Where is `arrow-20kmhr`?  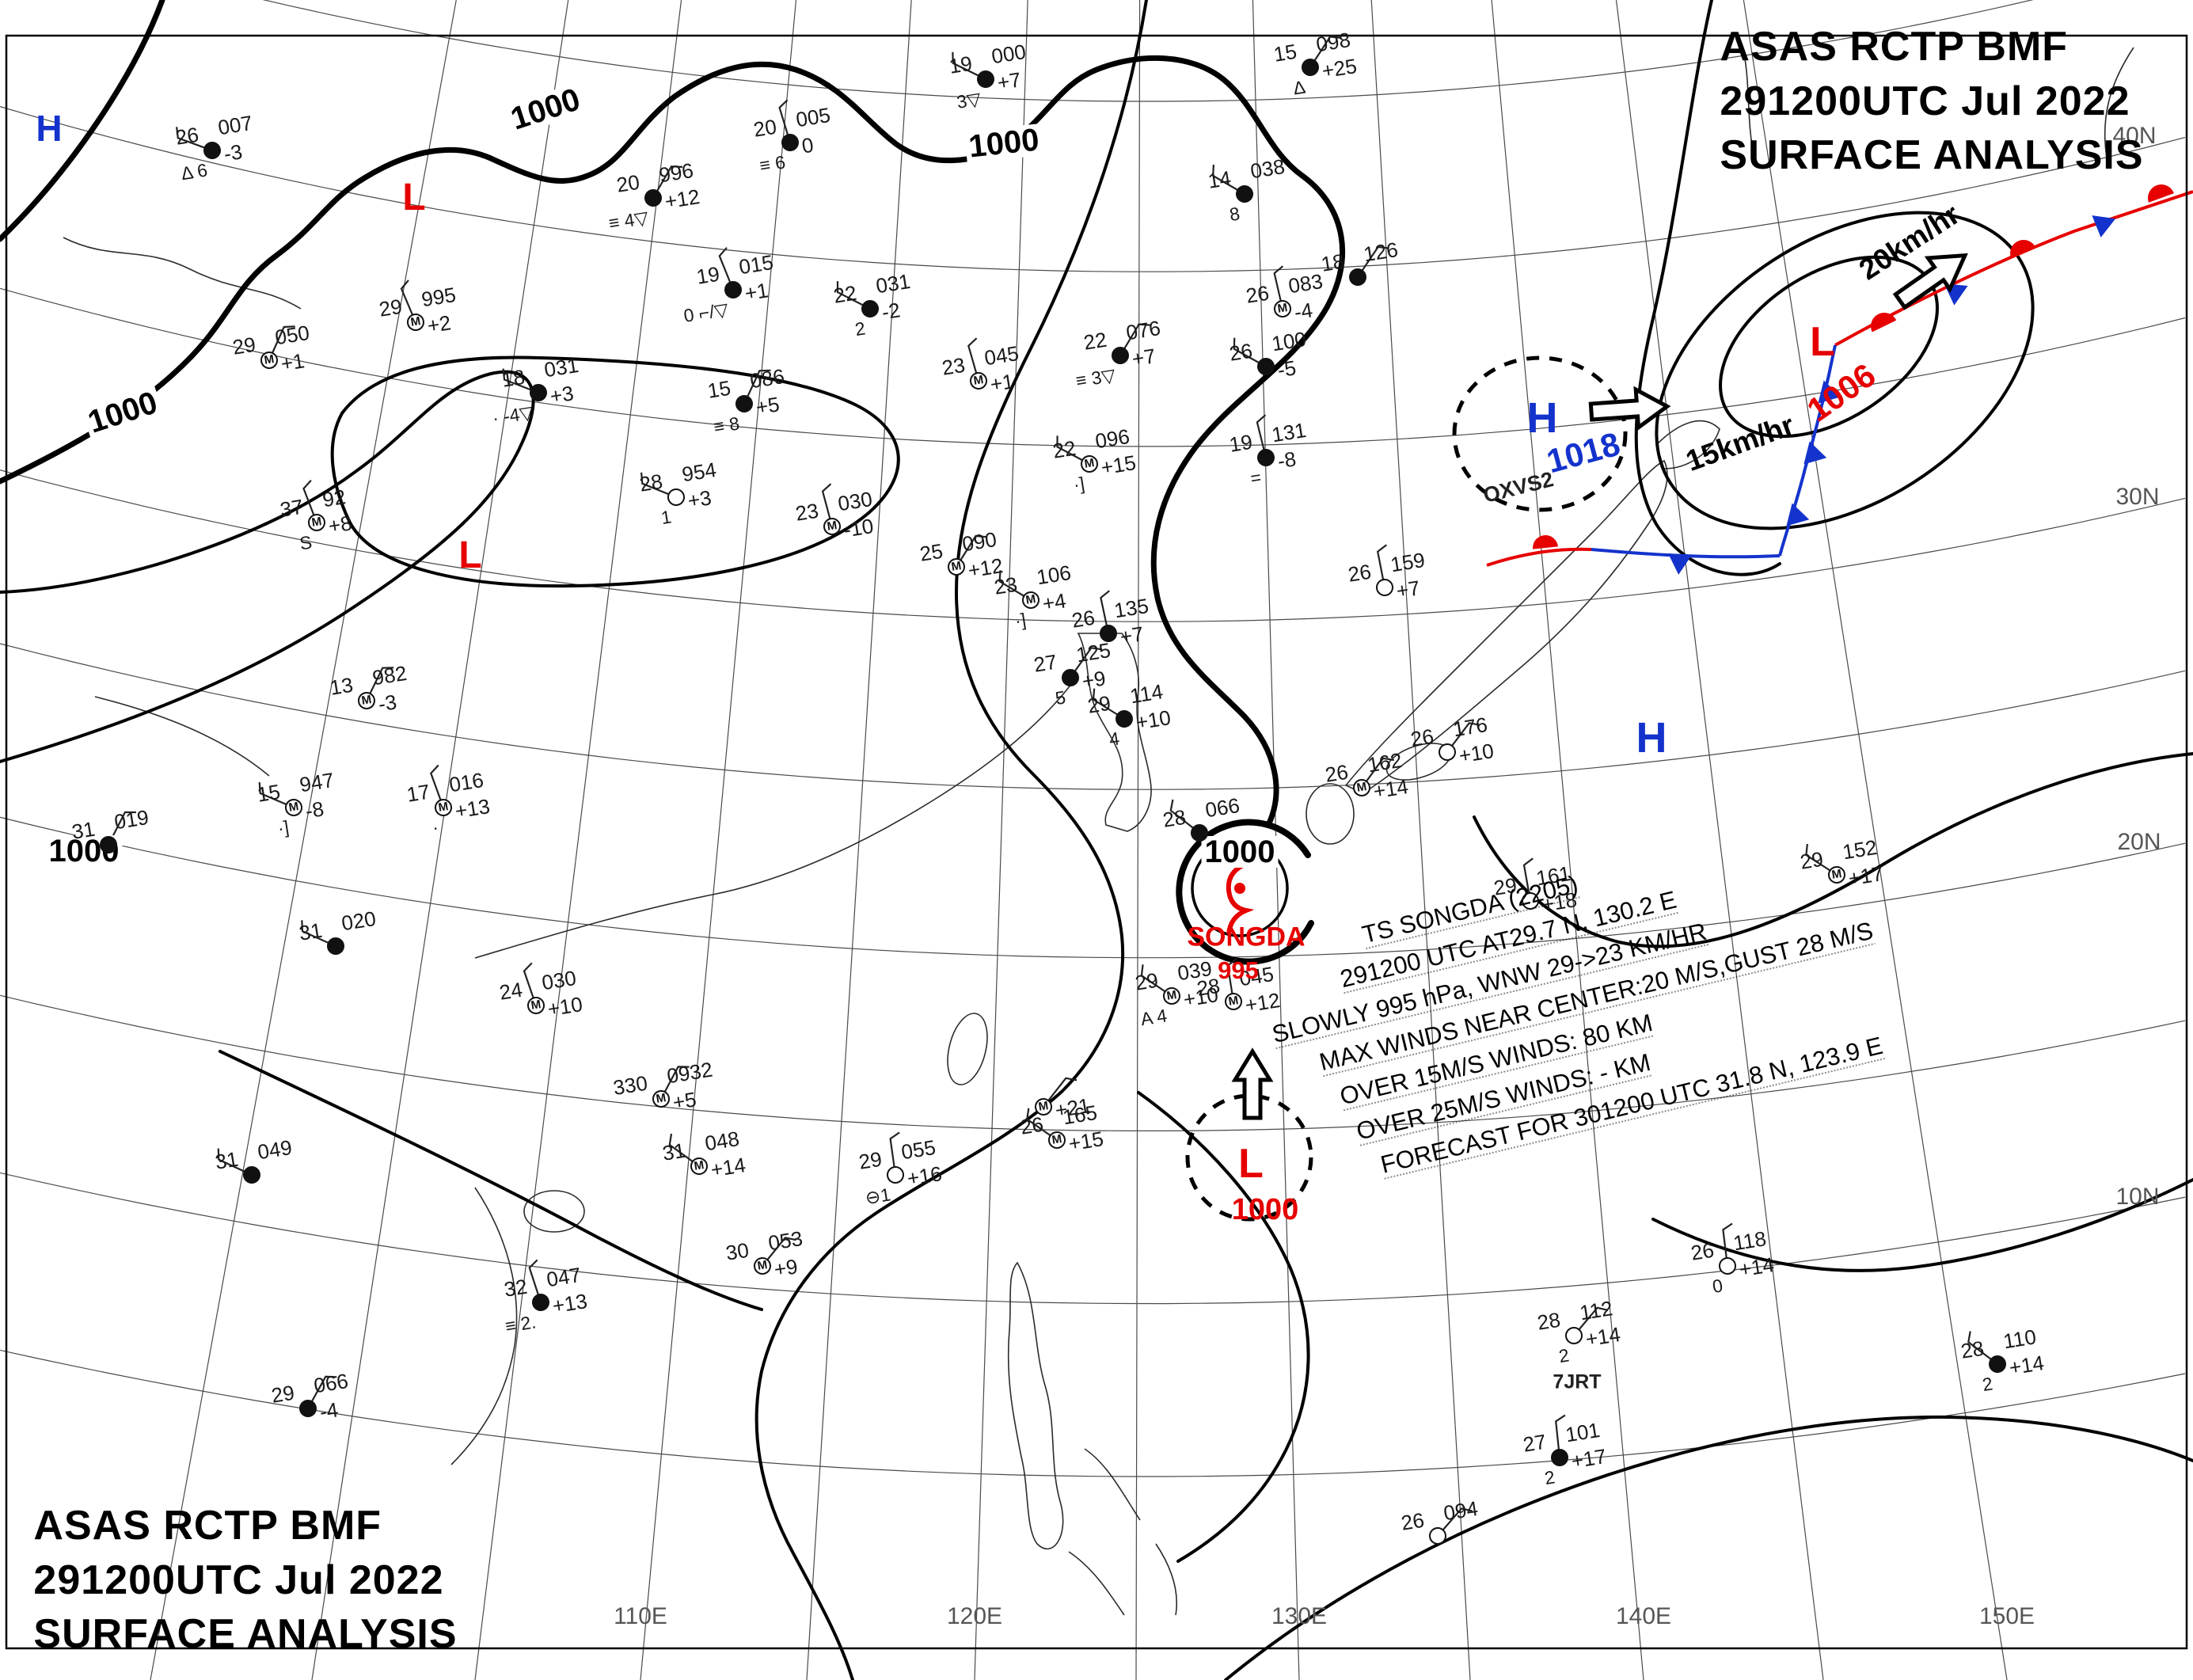 arrow-20kmhr is located at coordinates (1930, 281).